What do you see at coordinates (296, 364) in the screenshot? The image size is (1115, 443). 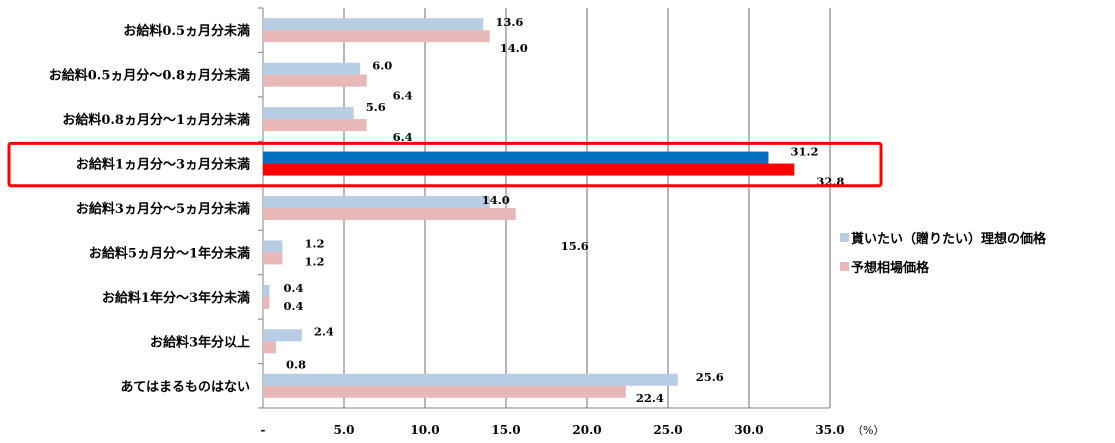 I see `data-label: 0.8` at bounding box center [296, 364].